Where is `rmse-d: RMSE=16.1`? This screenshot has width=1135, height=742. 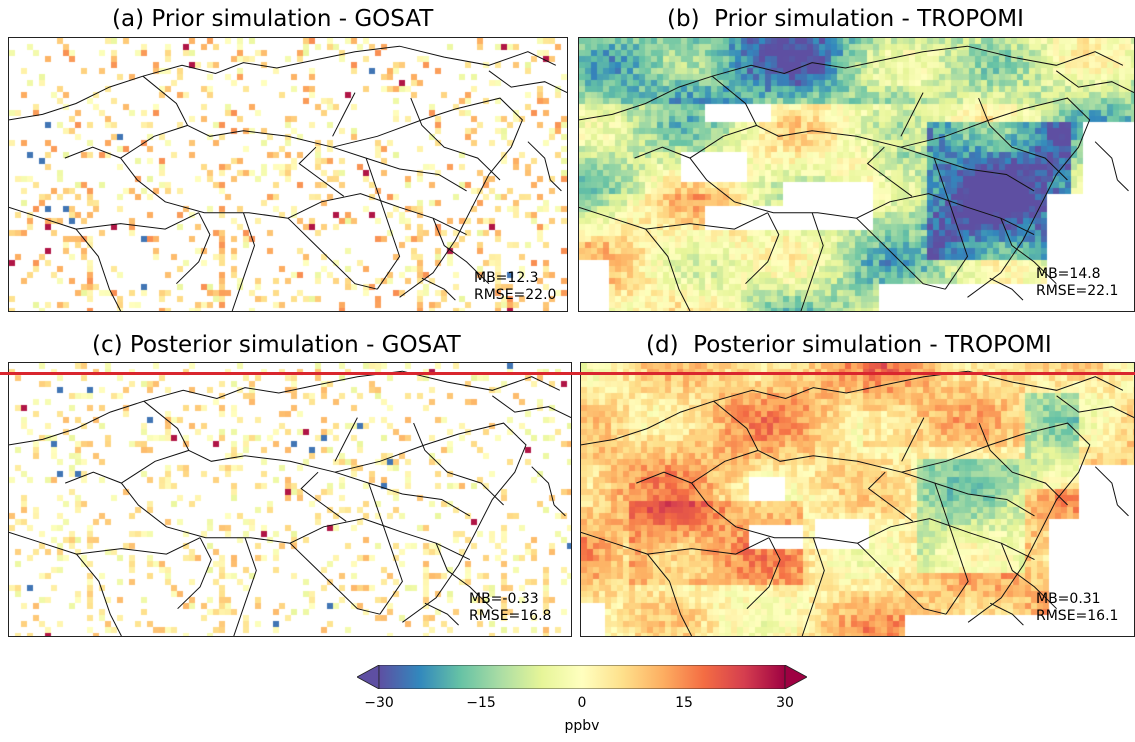
rmse-d: RMSE=16.1 is located at coordinates (1077, 616).